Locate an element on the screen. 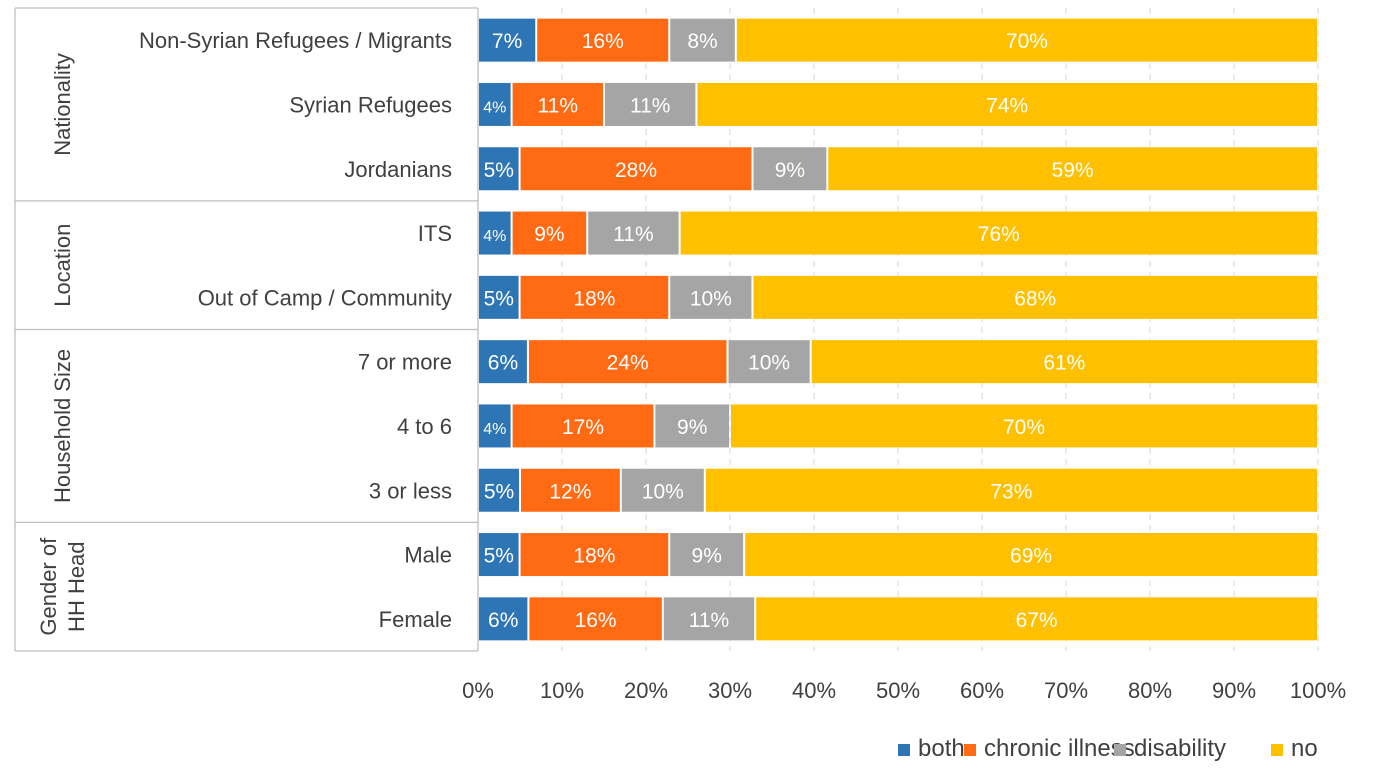  category-label: ITS is located at coordinates (435, 233).